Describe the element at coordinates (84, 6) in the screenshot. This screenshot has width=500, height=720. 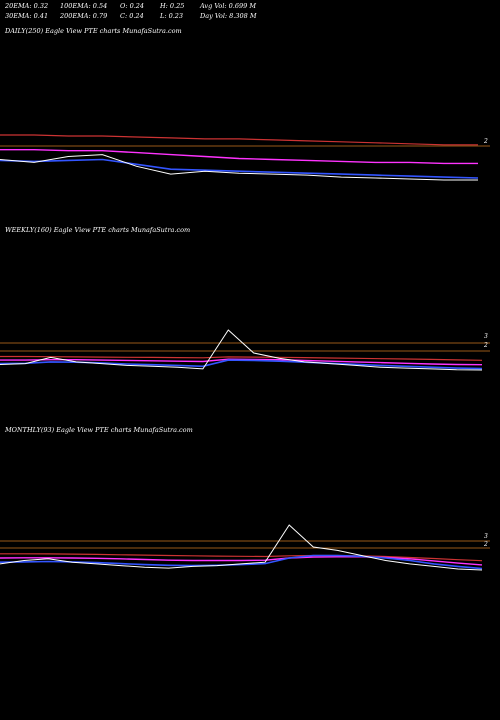
I see `ema100-readout: 100EMA: 0.54` at that location.